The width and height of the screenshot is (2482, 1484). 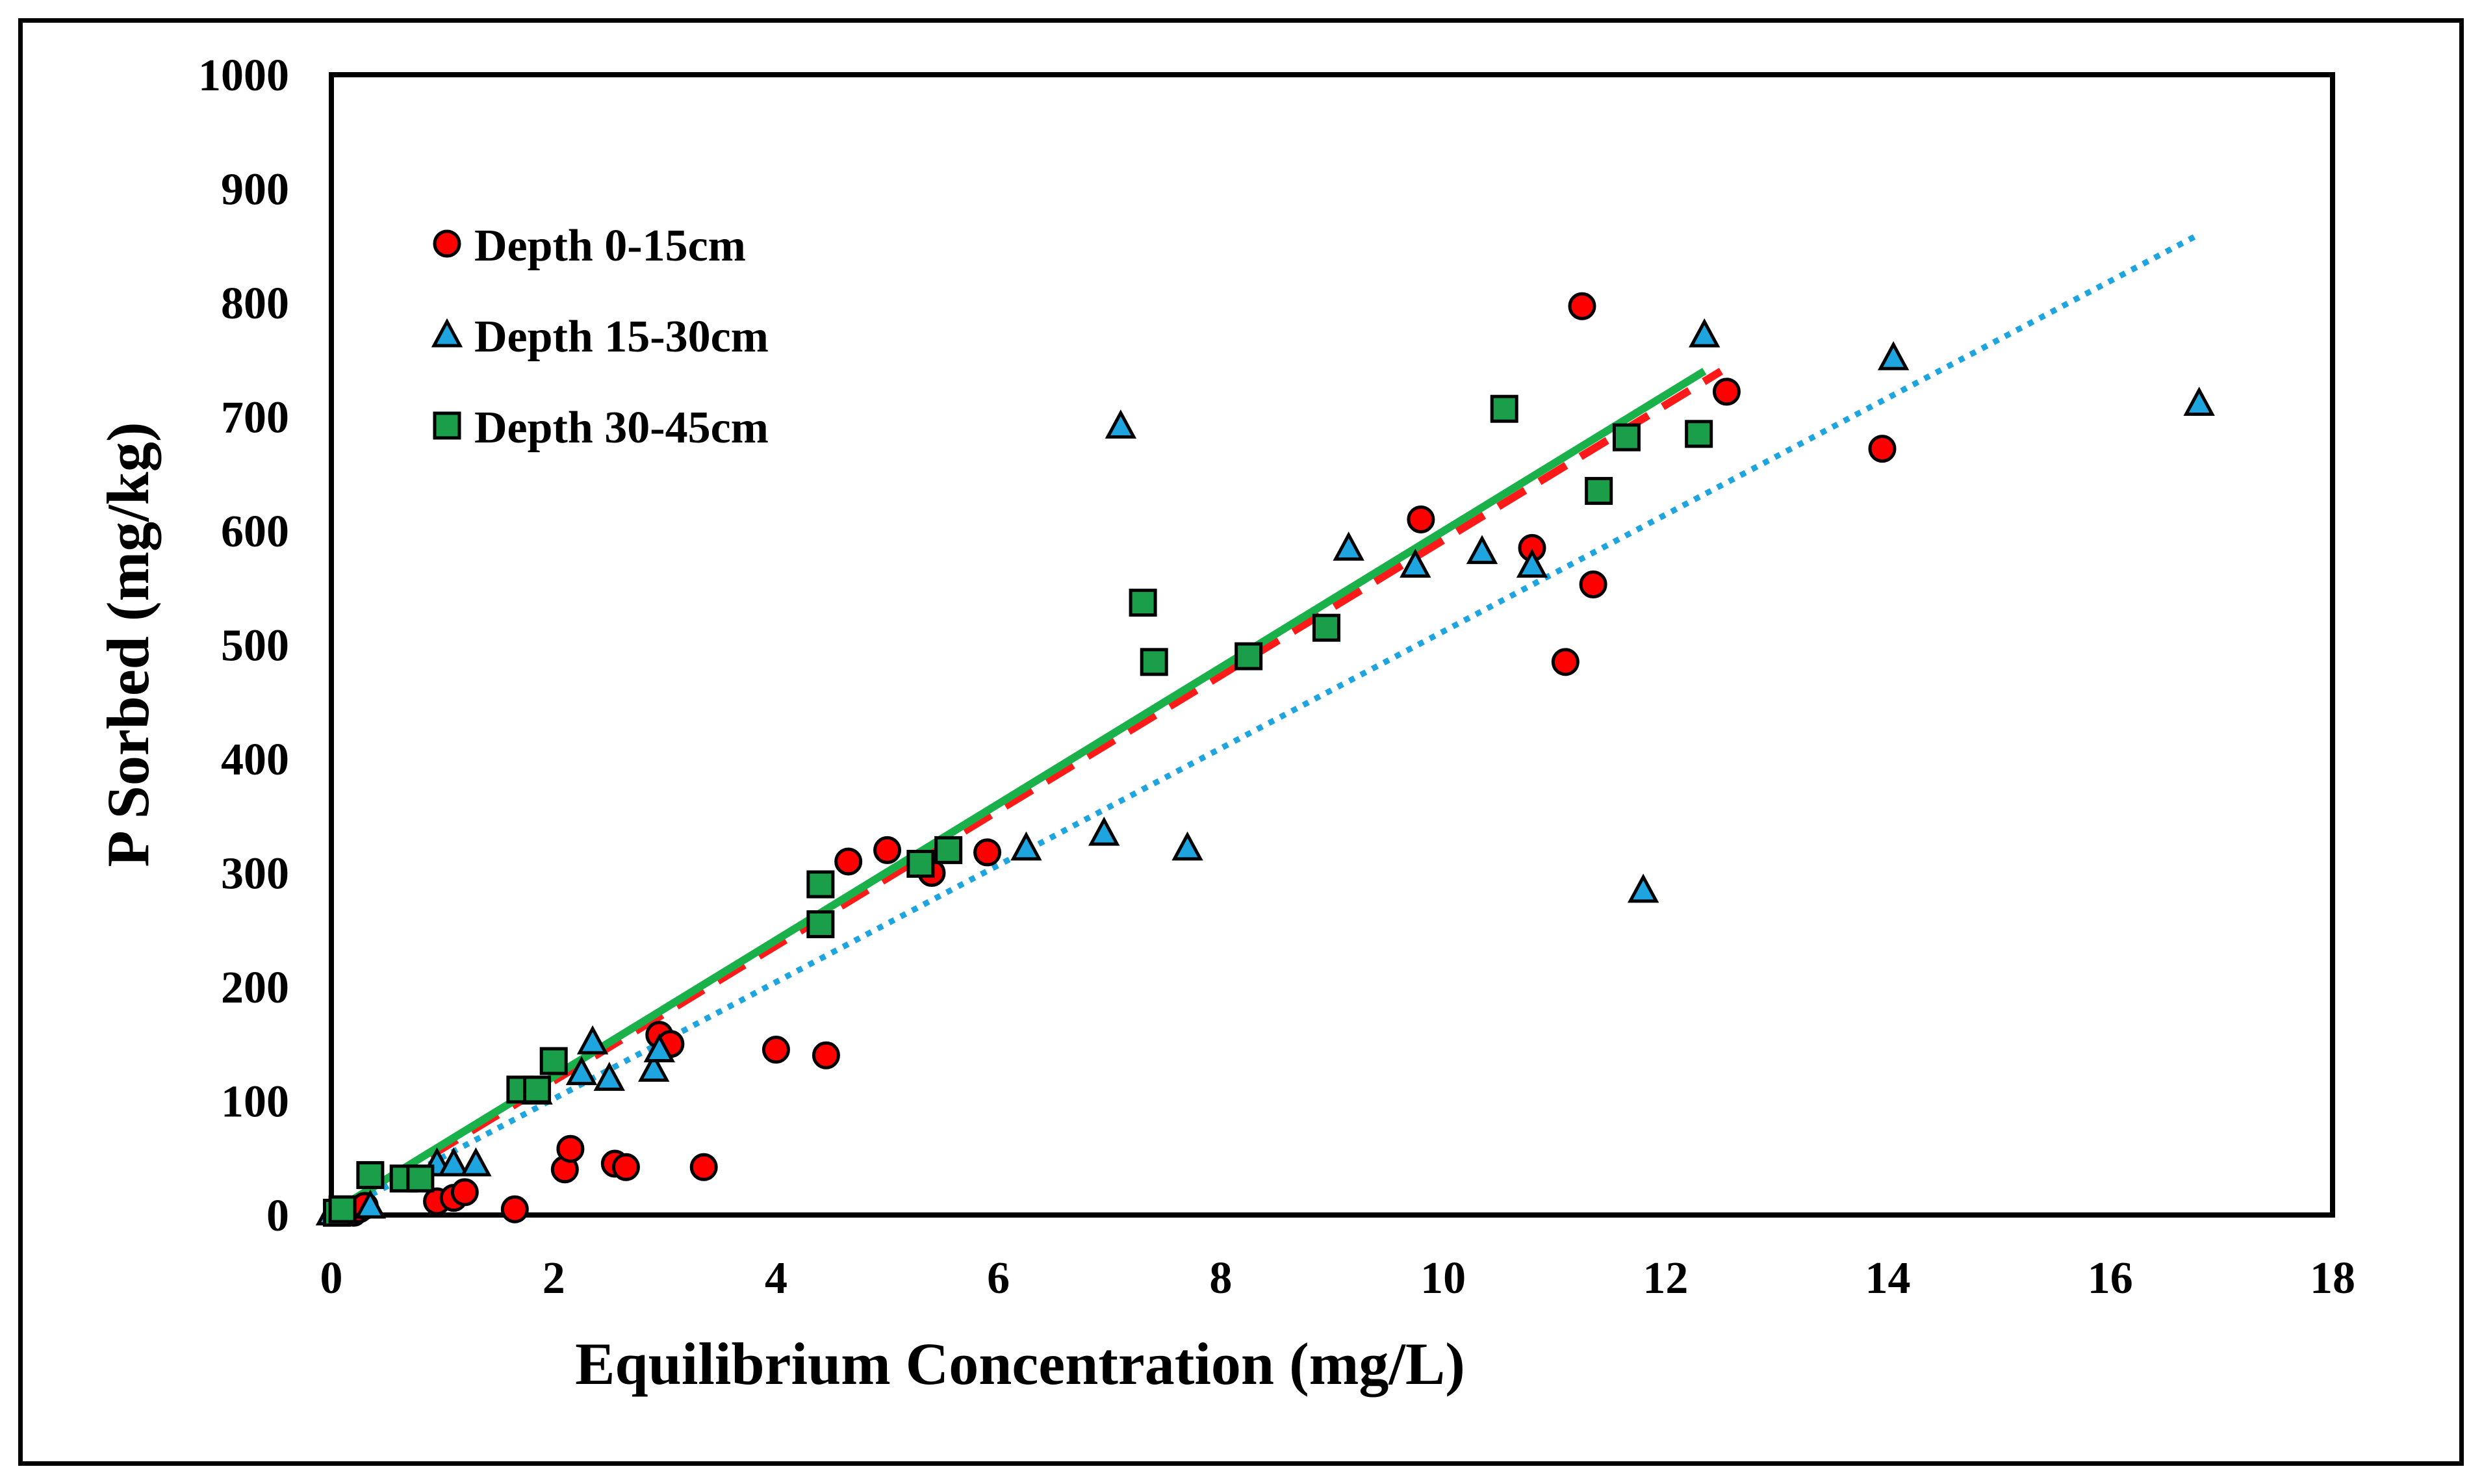 I want to click on x-tick-label: 18, so click(x=2332, y=1278).